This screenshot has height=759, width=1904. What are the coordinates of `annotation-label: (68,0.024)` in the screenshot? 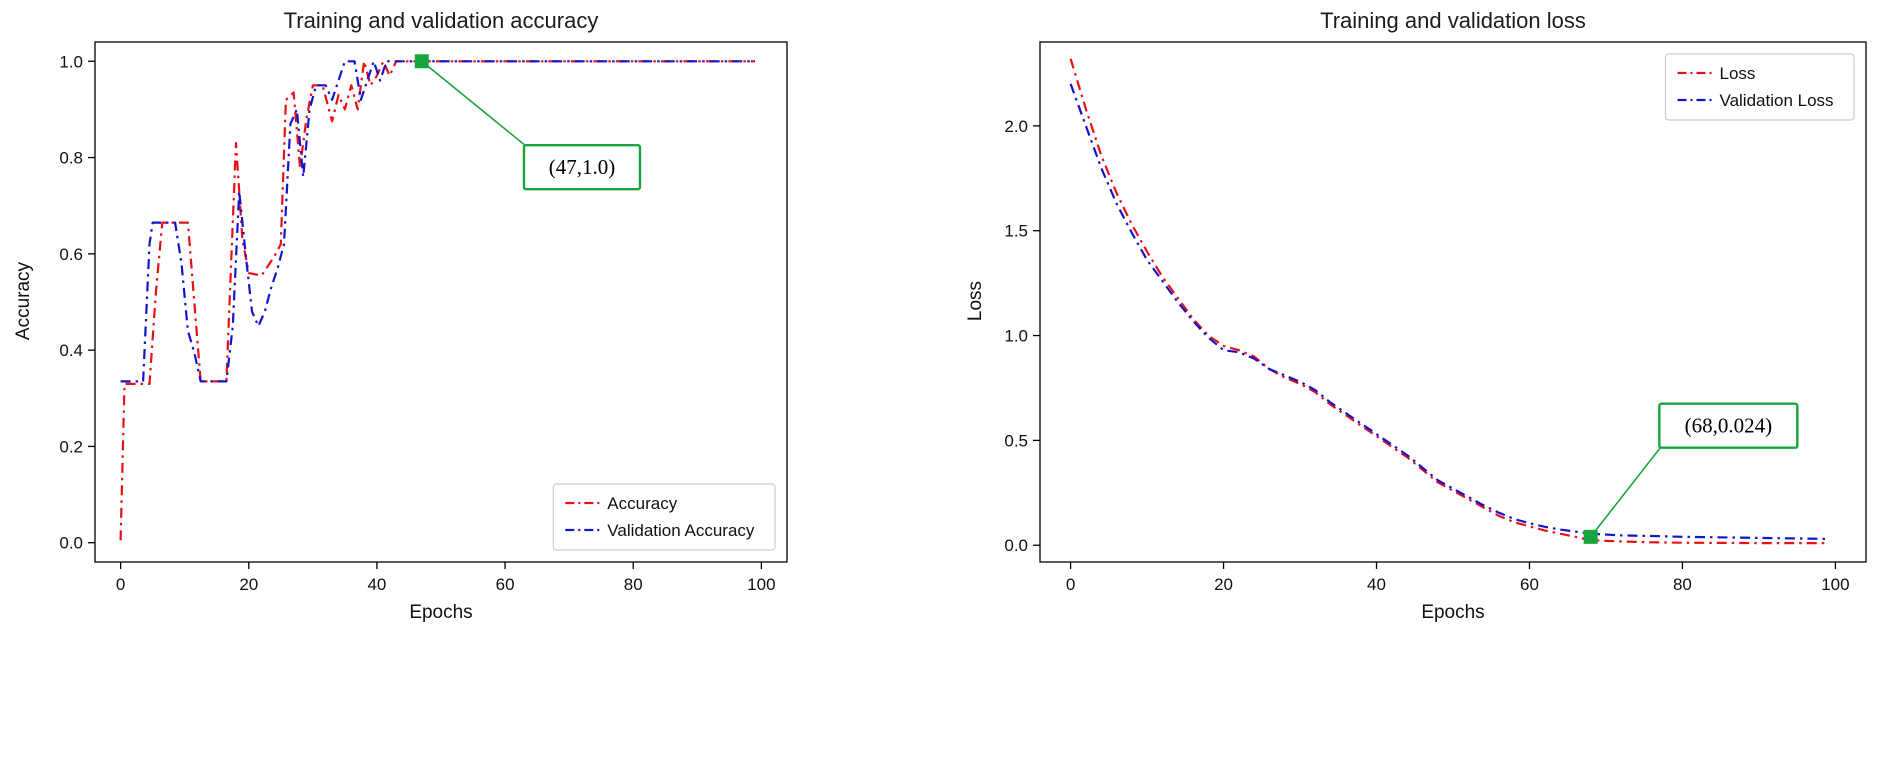 It's located at (1729, 426).